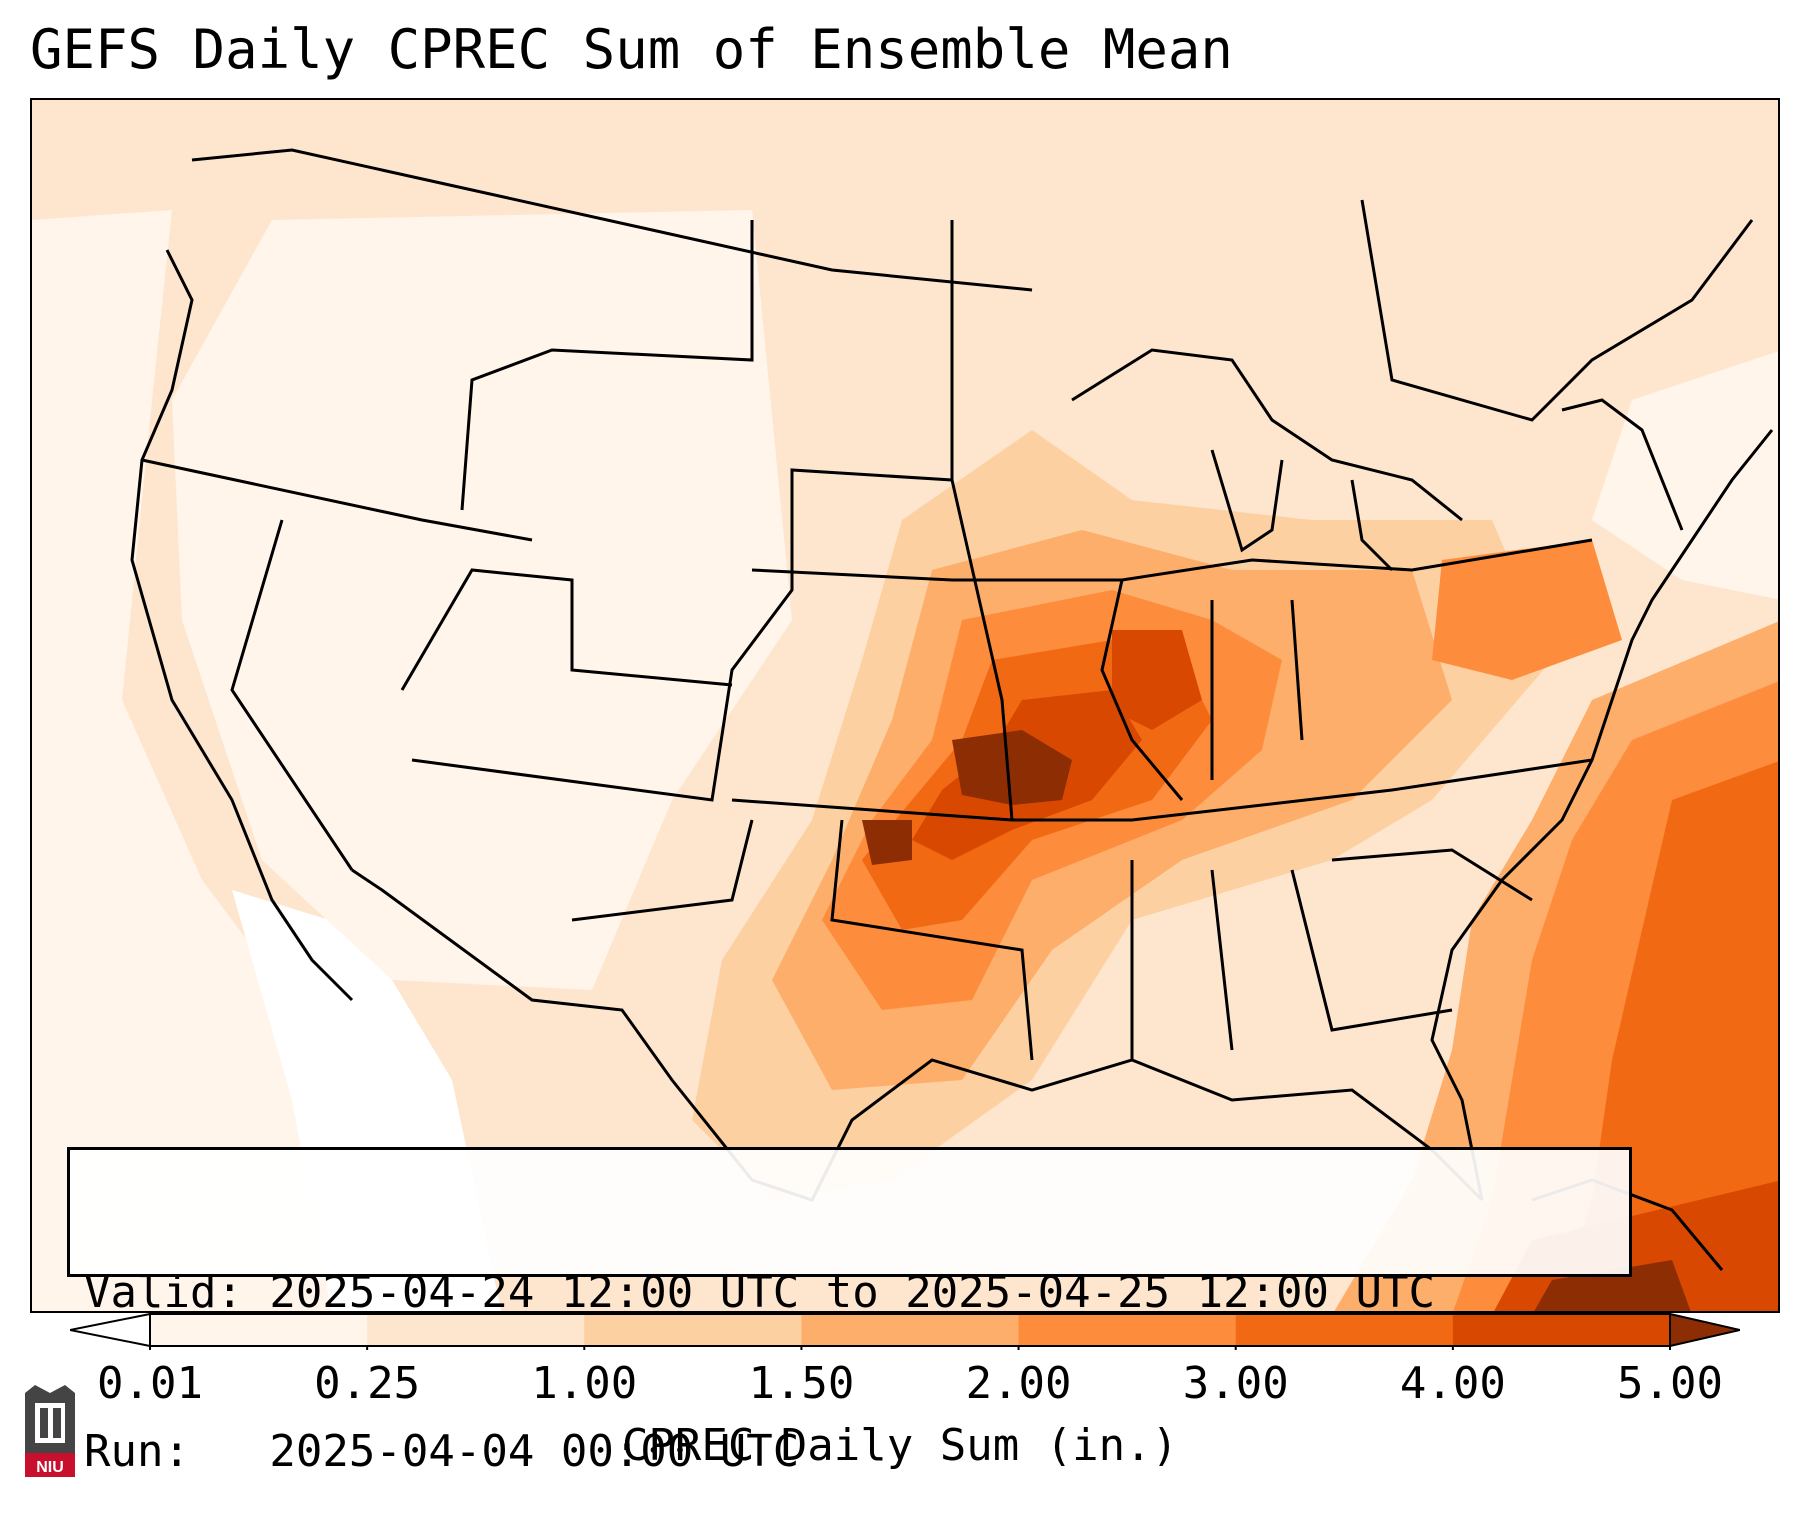  I want to click on us-canada-border, so click(612, 220).